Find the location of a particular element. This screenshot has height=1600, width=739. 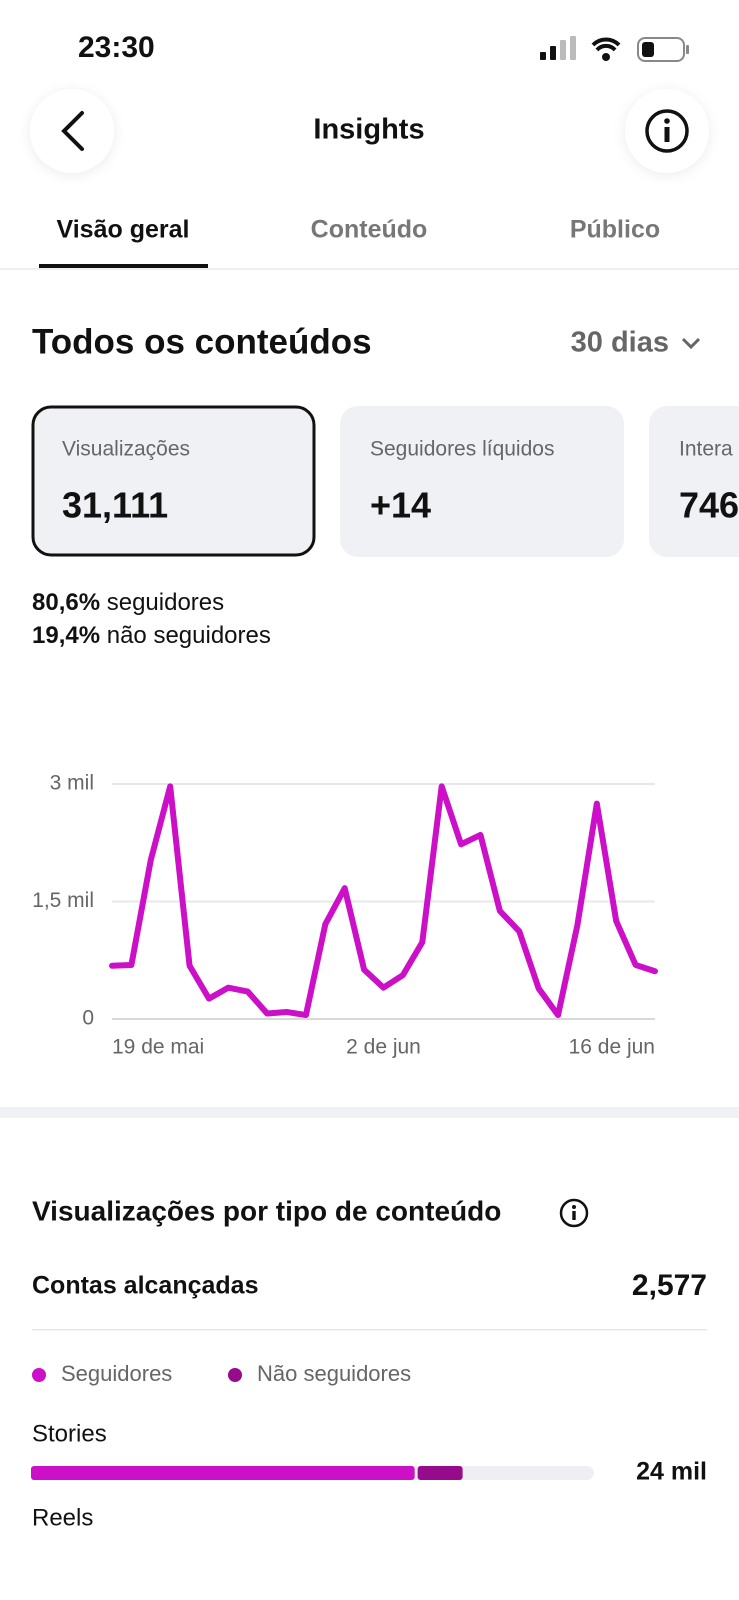

back-button is located at coordinates (72, 131).